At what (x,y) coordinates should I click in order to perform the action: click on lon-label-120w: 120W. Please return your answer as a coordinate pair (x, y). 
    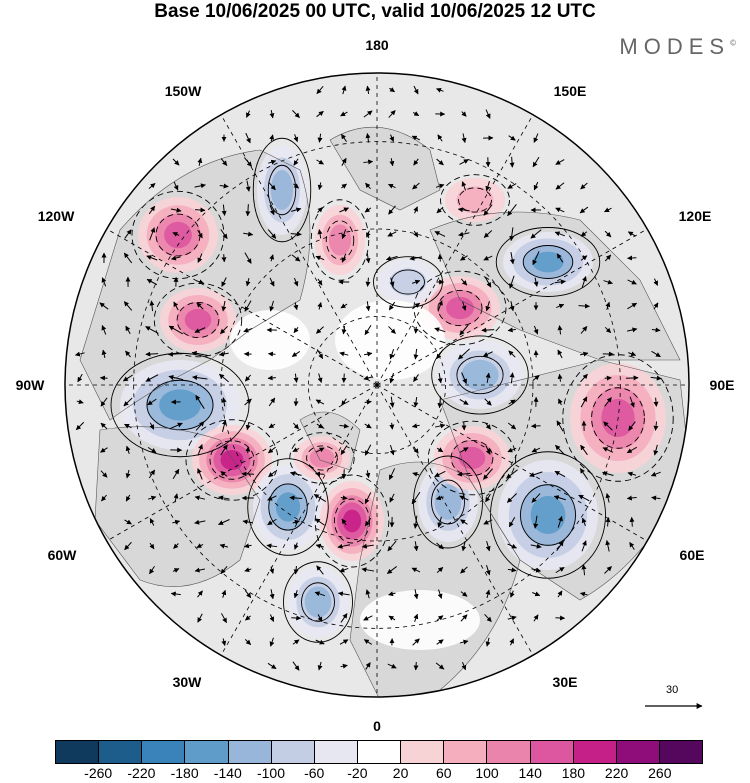
    Looking at the image, I should click on (56, 216).